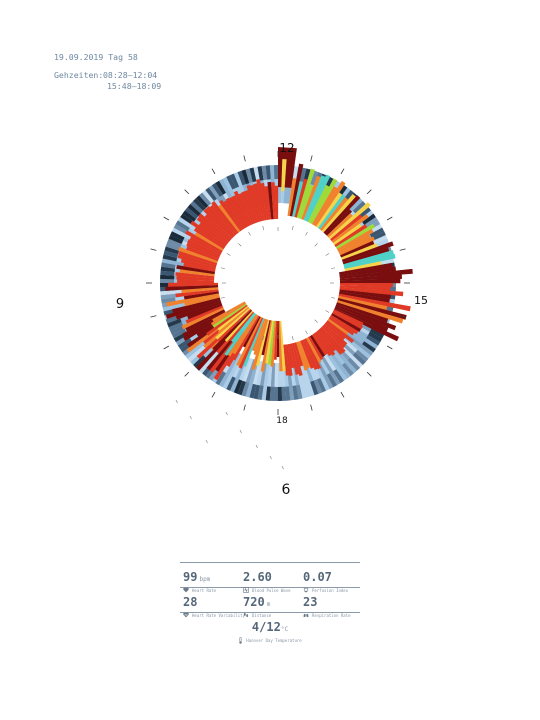 This screenshot has width=540, height=720. I want to click on stat-value: 2.60, so click(257, 577).